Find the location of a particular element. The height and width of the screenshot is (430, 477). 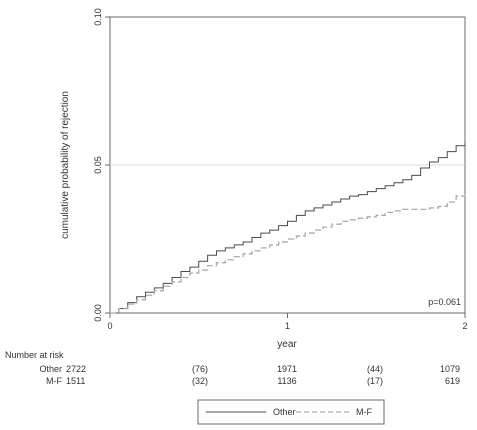

risk-count-r1-c4: 619 is located at coordinates (452, 381).